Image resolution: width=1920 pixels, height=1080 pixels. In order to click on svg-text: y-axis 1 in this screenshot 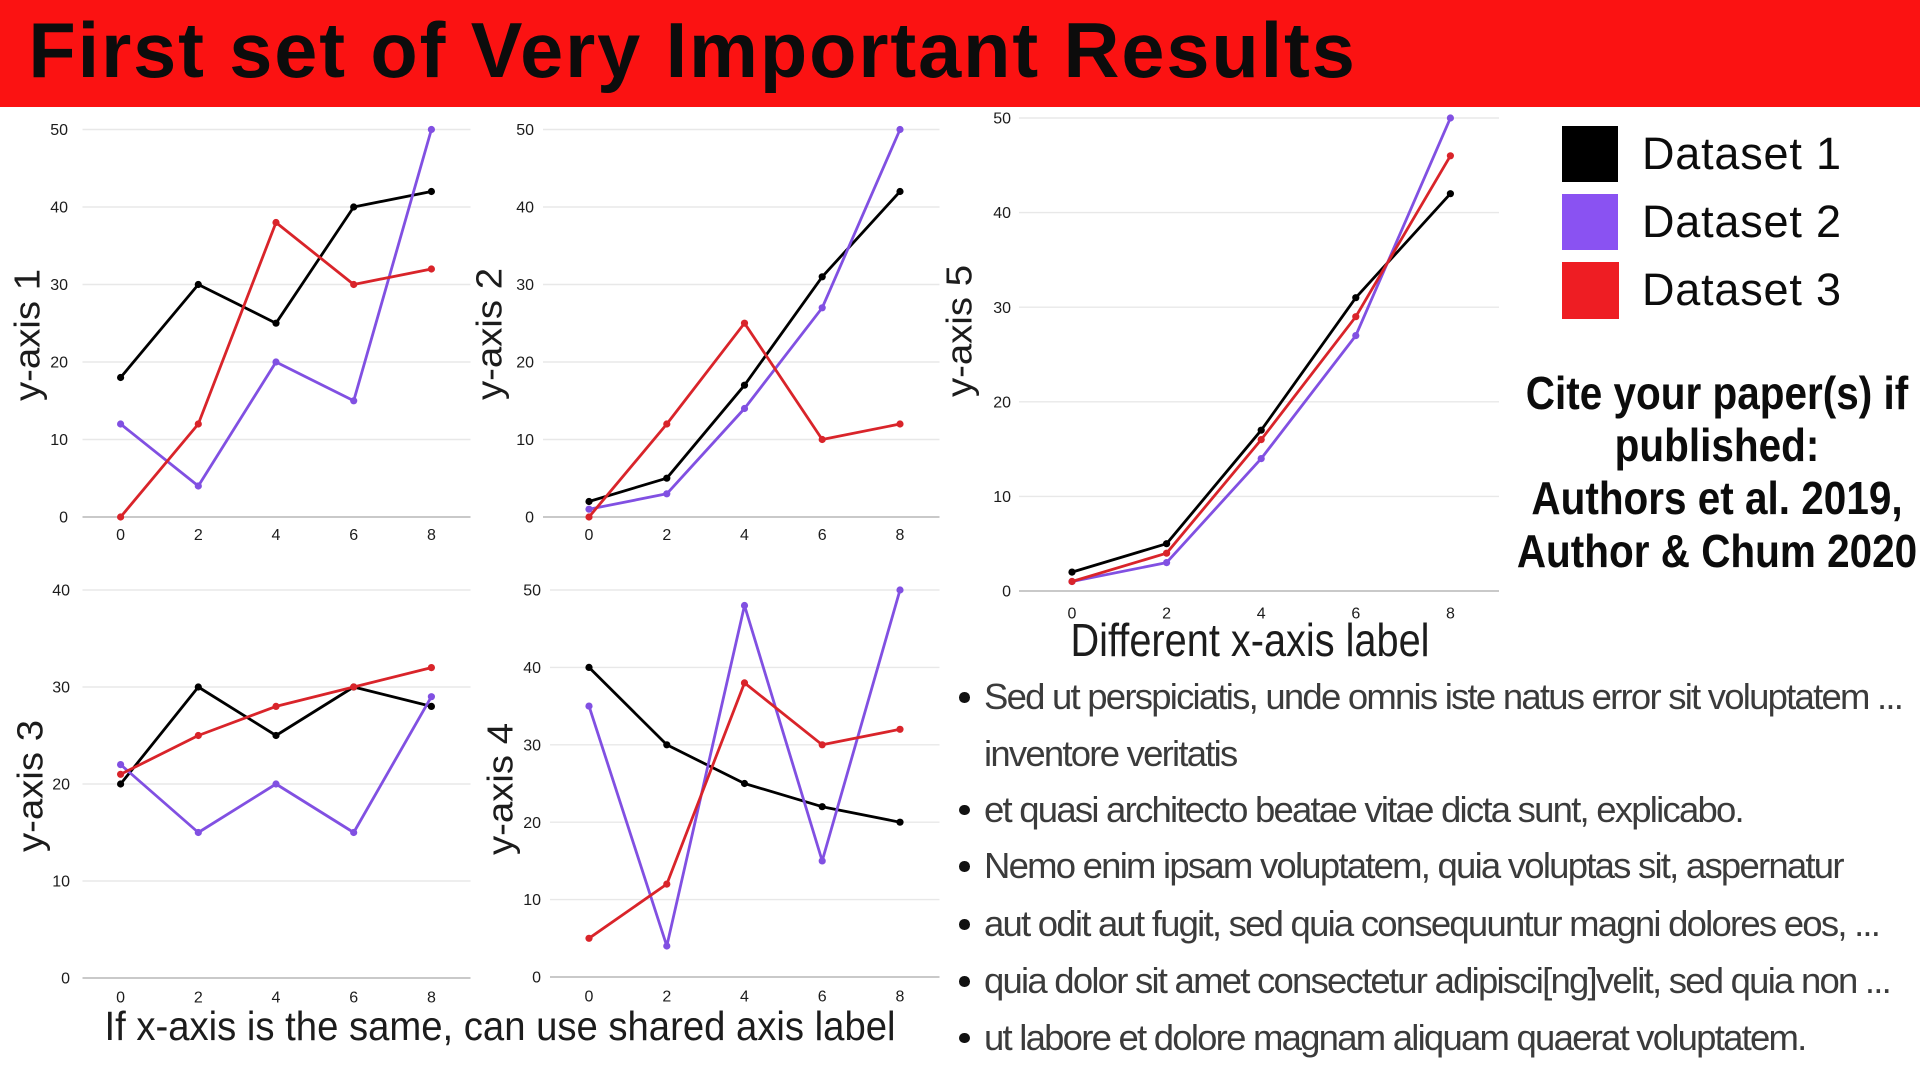, I will do `click(27, 335)`.